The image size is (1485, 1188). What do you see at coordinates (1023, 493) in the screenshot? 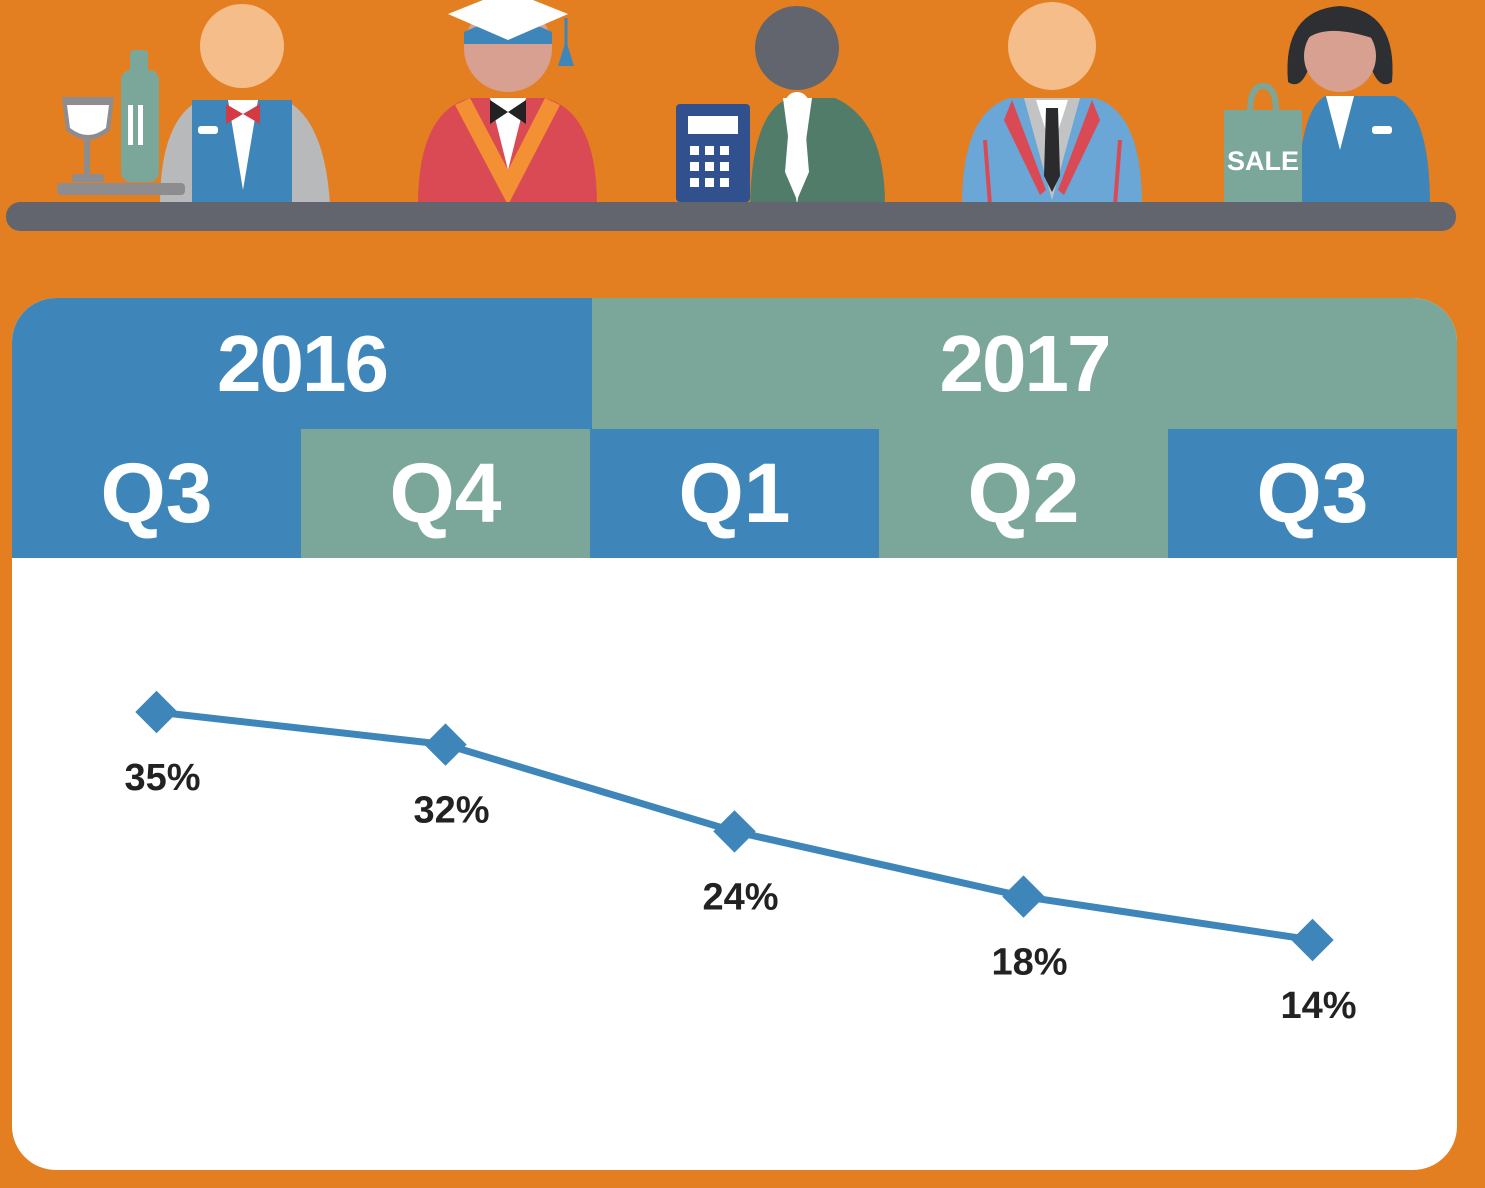
I see `quarter-header-q2-2017: Q2` at bounding box center [1023, 493].